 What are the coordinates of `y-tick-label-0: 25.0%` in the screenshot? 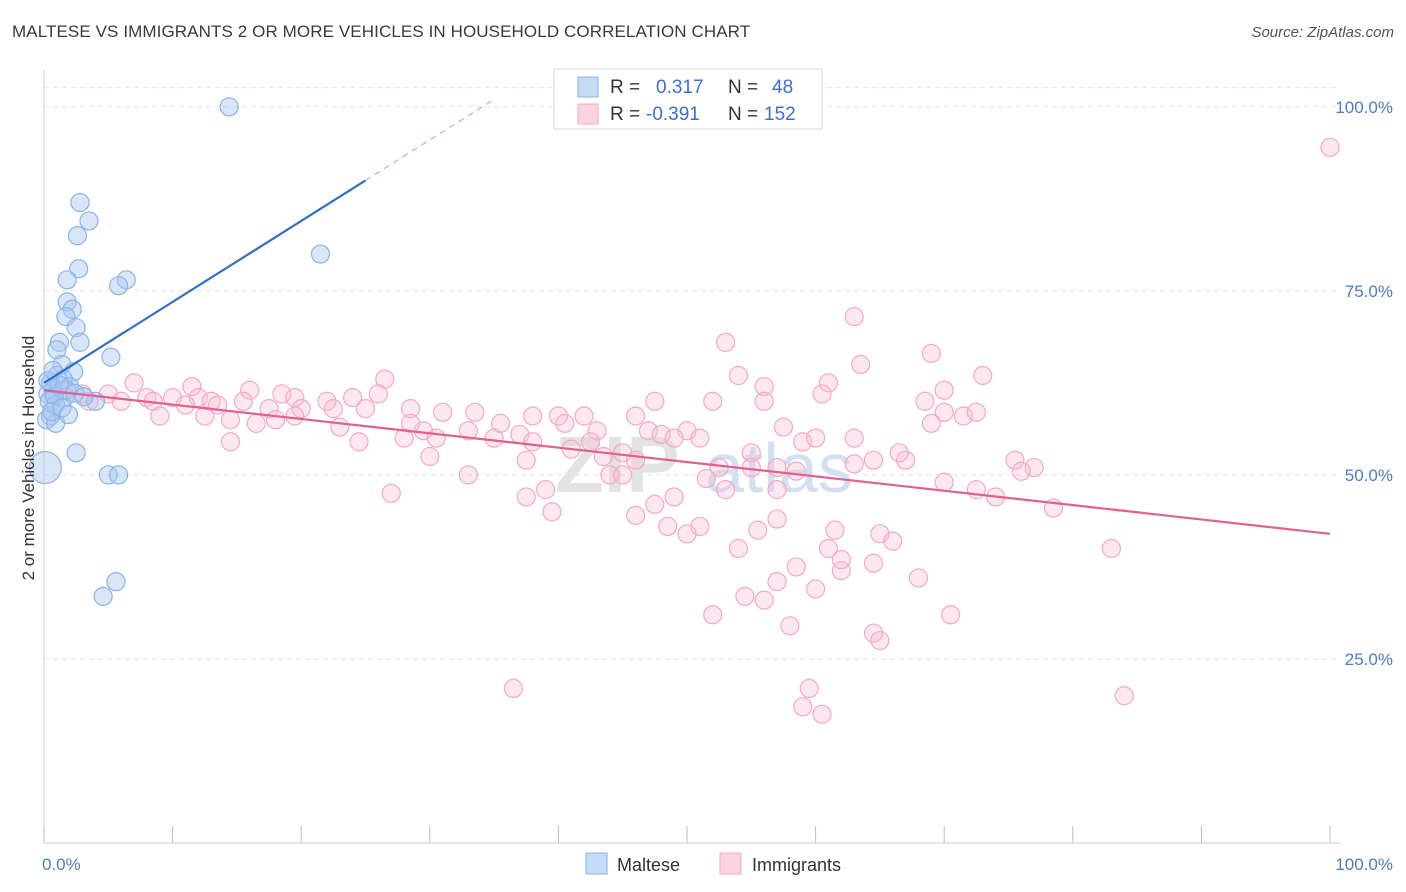 It's located at (1369, 659).